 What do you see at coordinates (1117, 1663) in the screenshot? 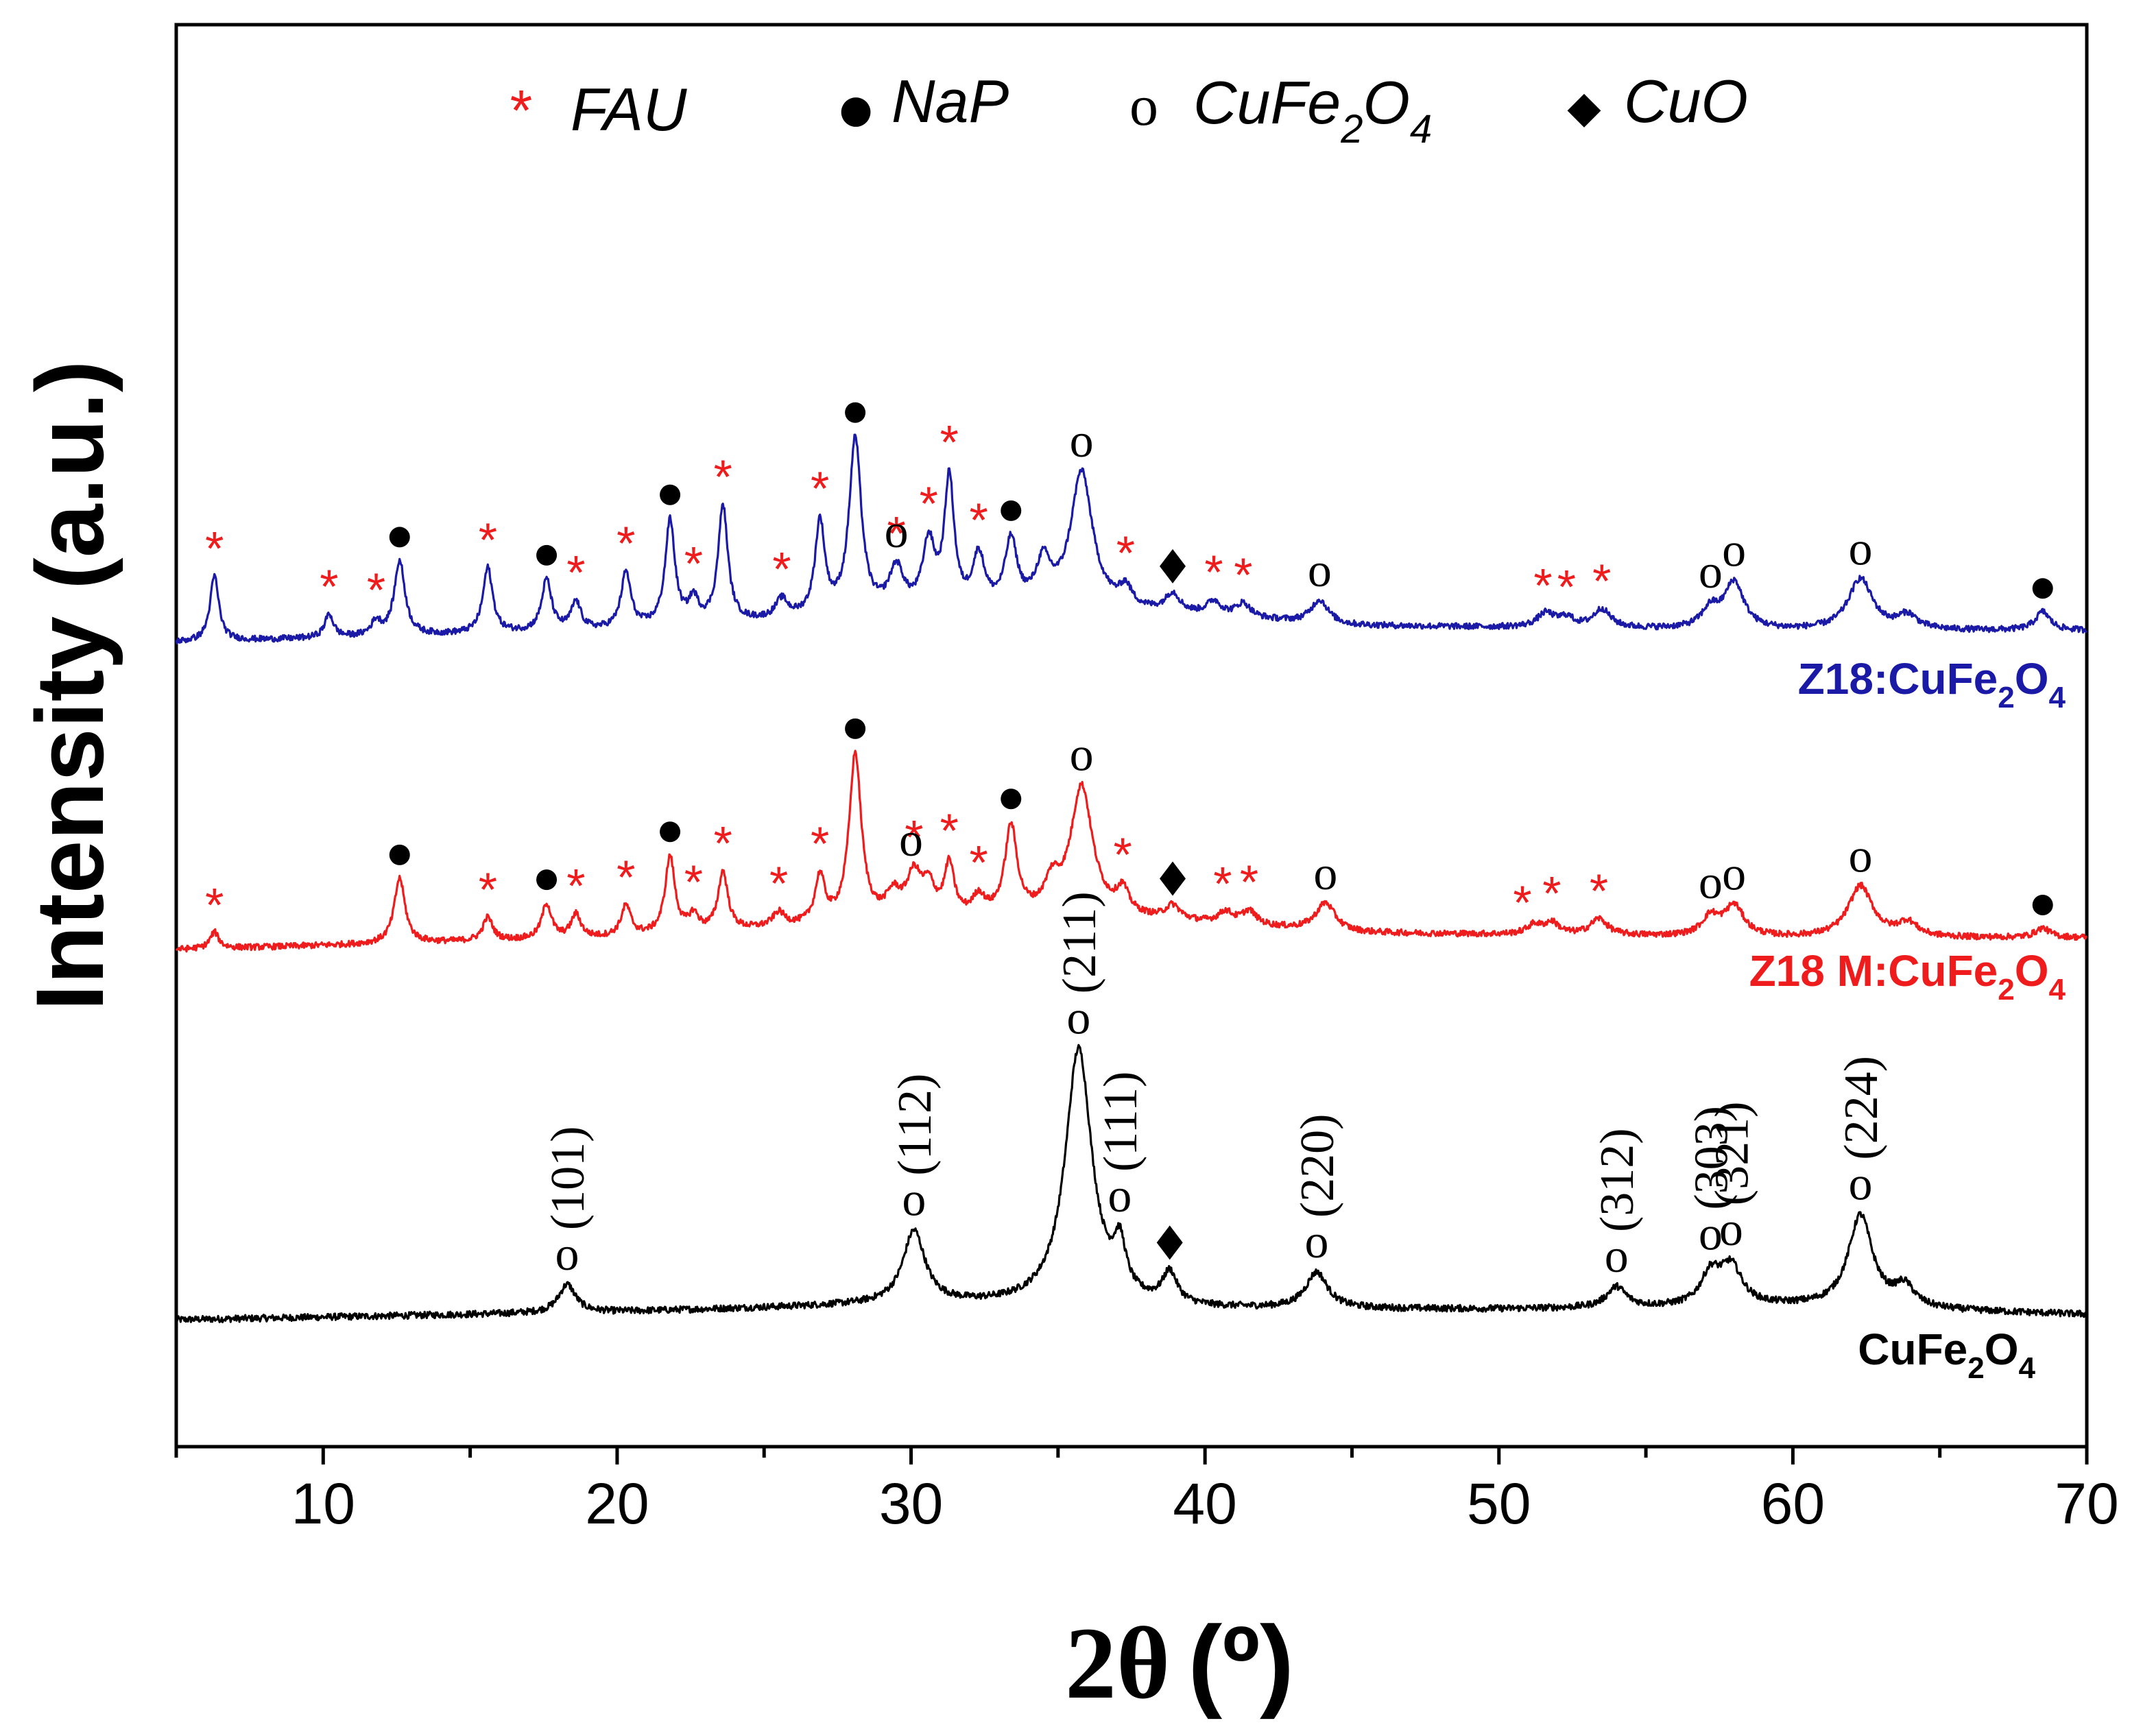
I see `x-axis-title-symbol: 2θ` at bounding box center [1117, 1663].